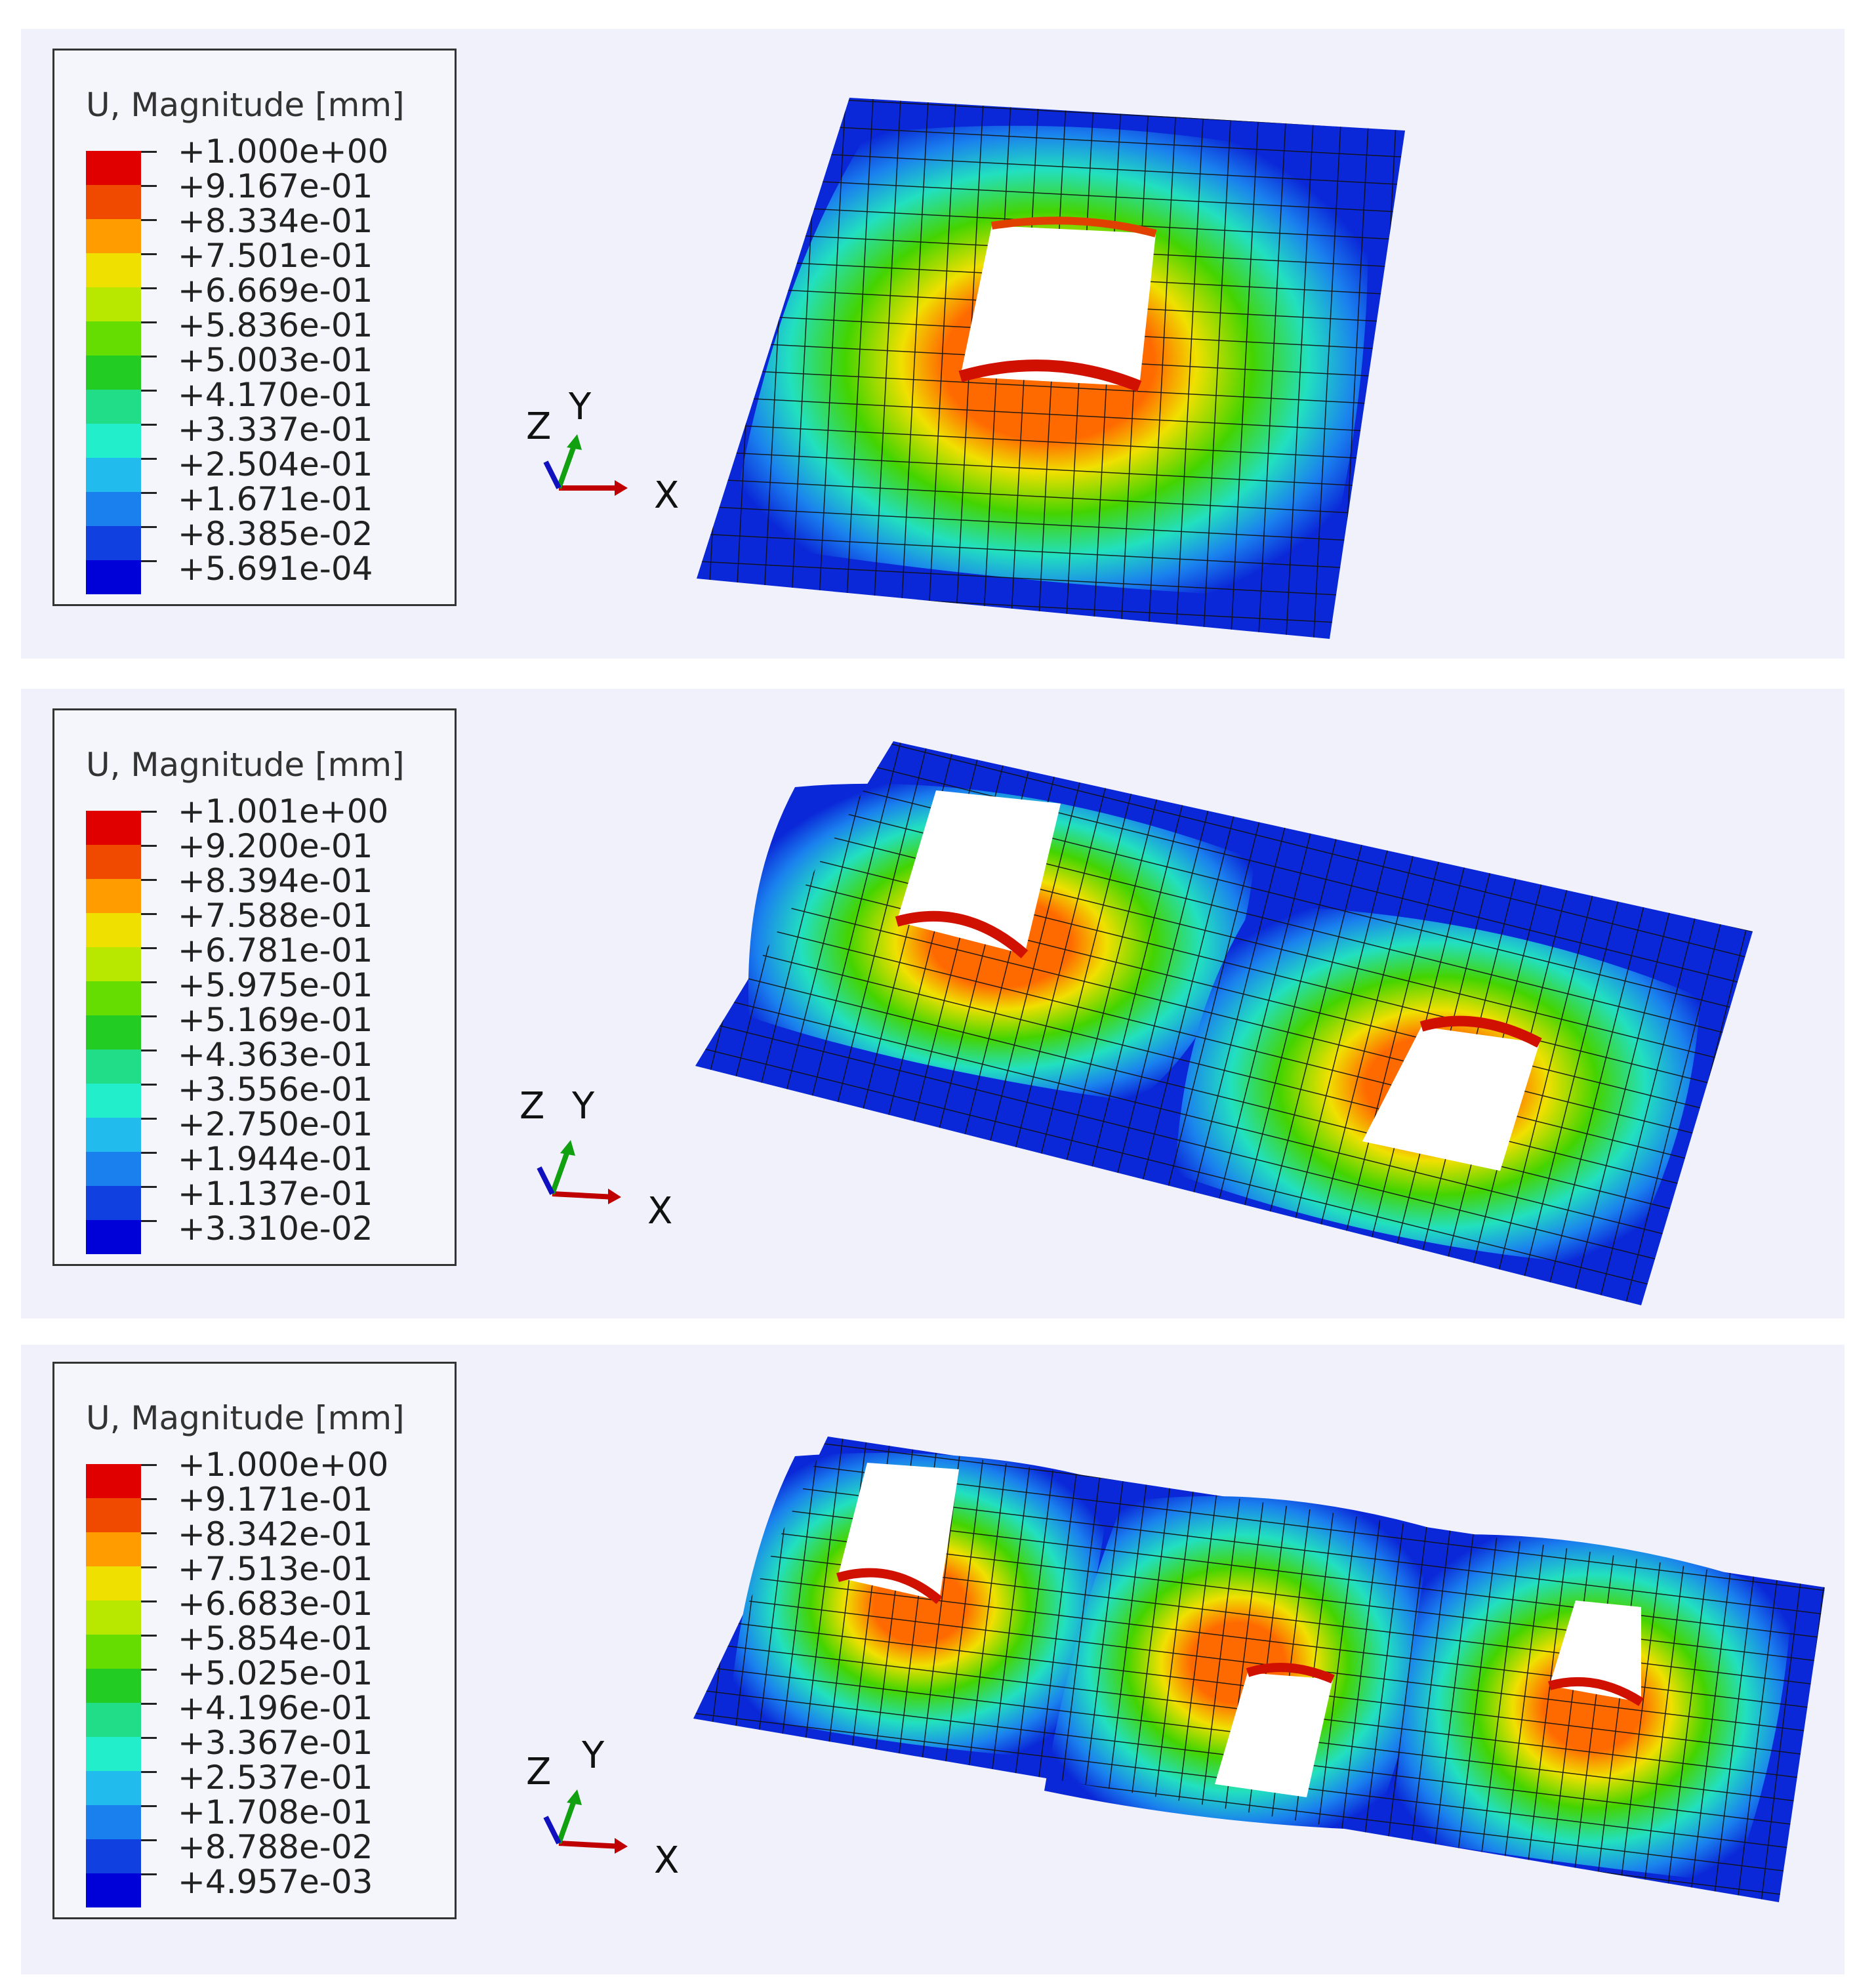 The image size is (1876, 1977). What do you see at coordinates (275, 1159) in the screenshot?
I see `legend-value: +1.944e-01` at bounding box center [275, 1159].